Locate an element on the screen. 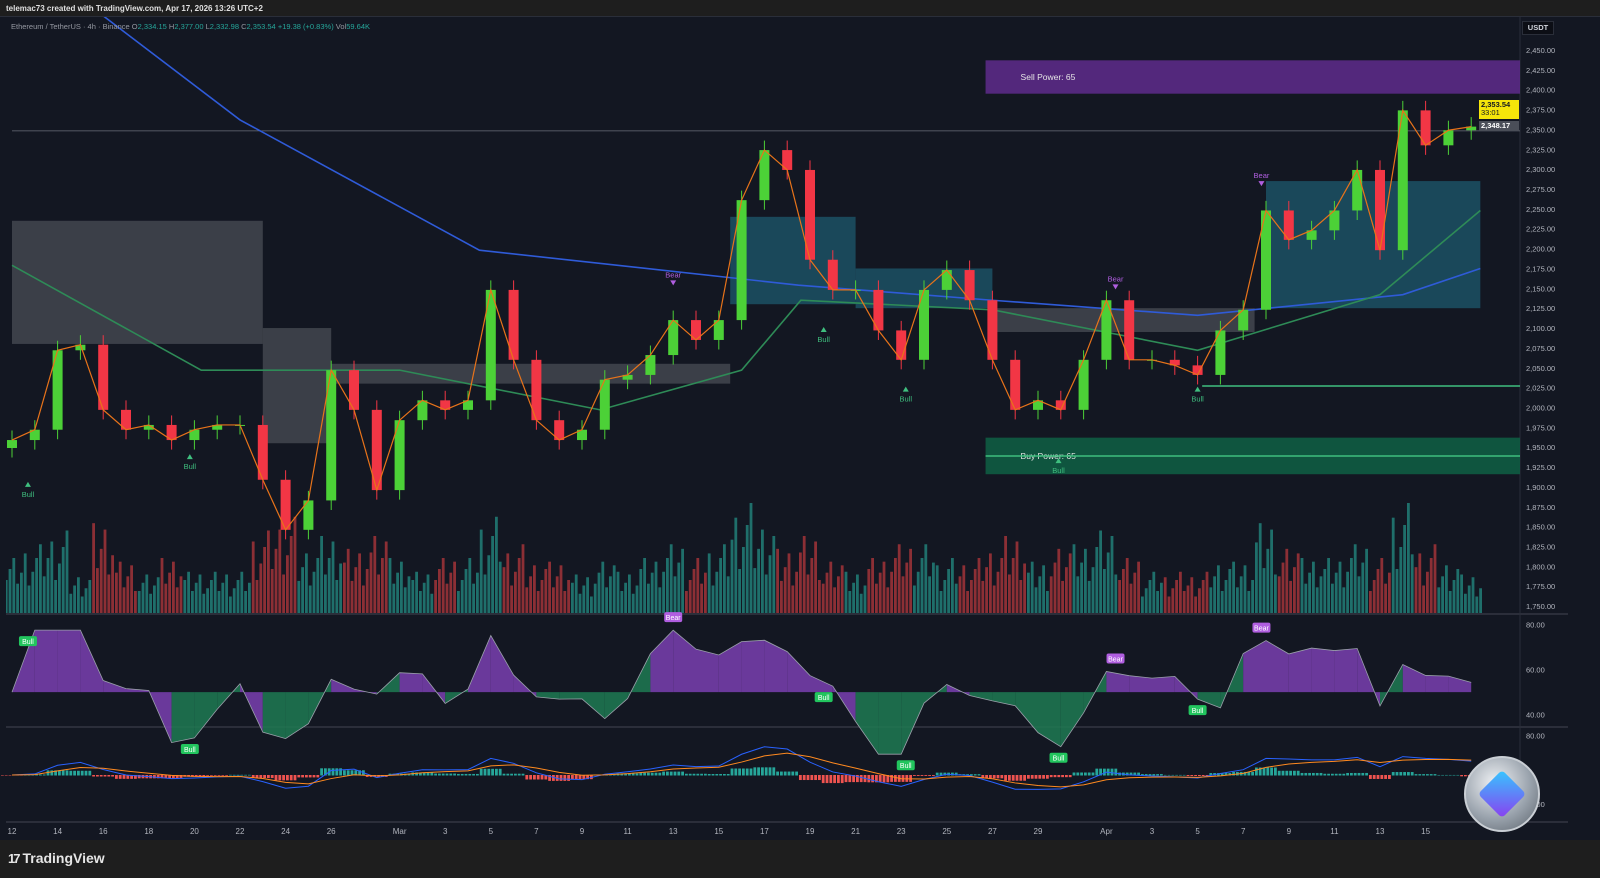 The image size is (1600, 878). tradingview-brand: 17 TradingView is located at coordinates (56, 858).